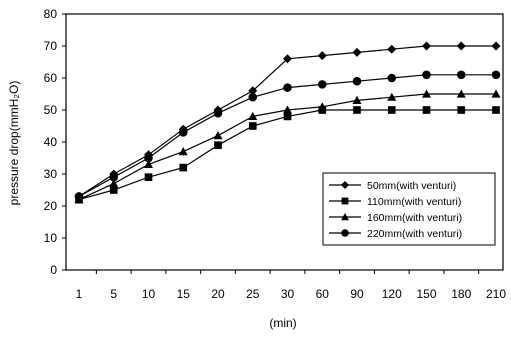 Image resolution: width=511 pixels, height=337 pixels. I want to click on x-tick-label: 120, so click(392, 294).